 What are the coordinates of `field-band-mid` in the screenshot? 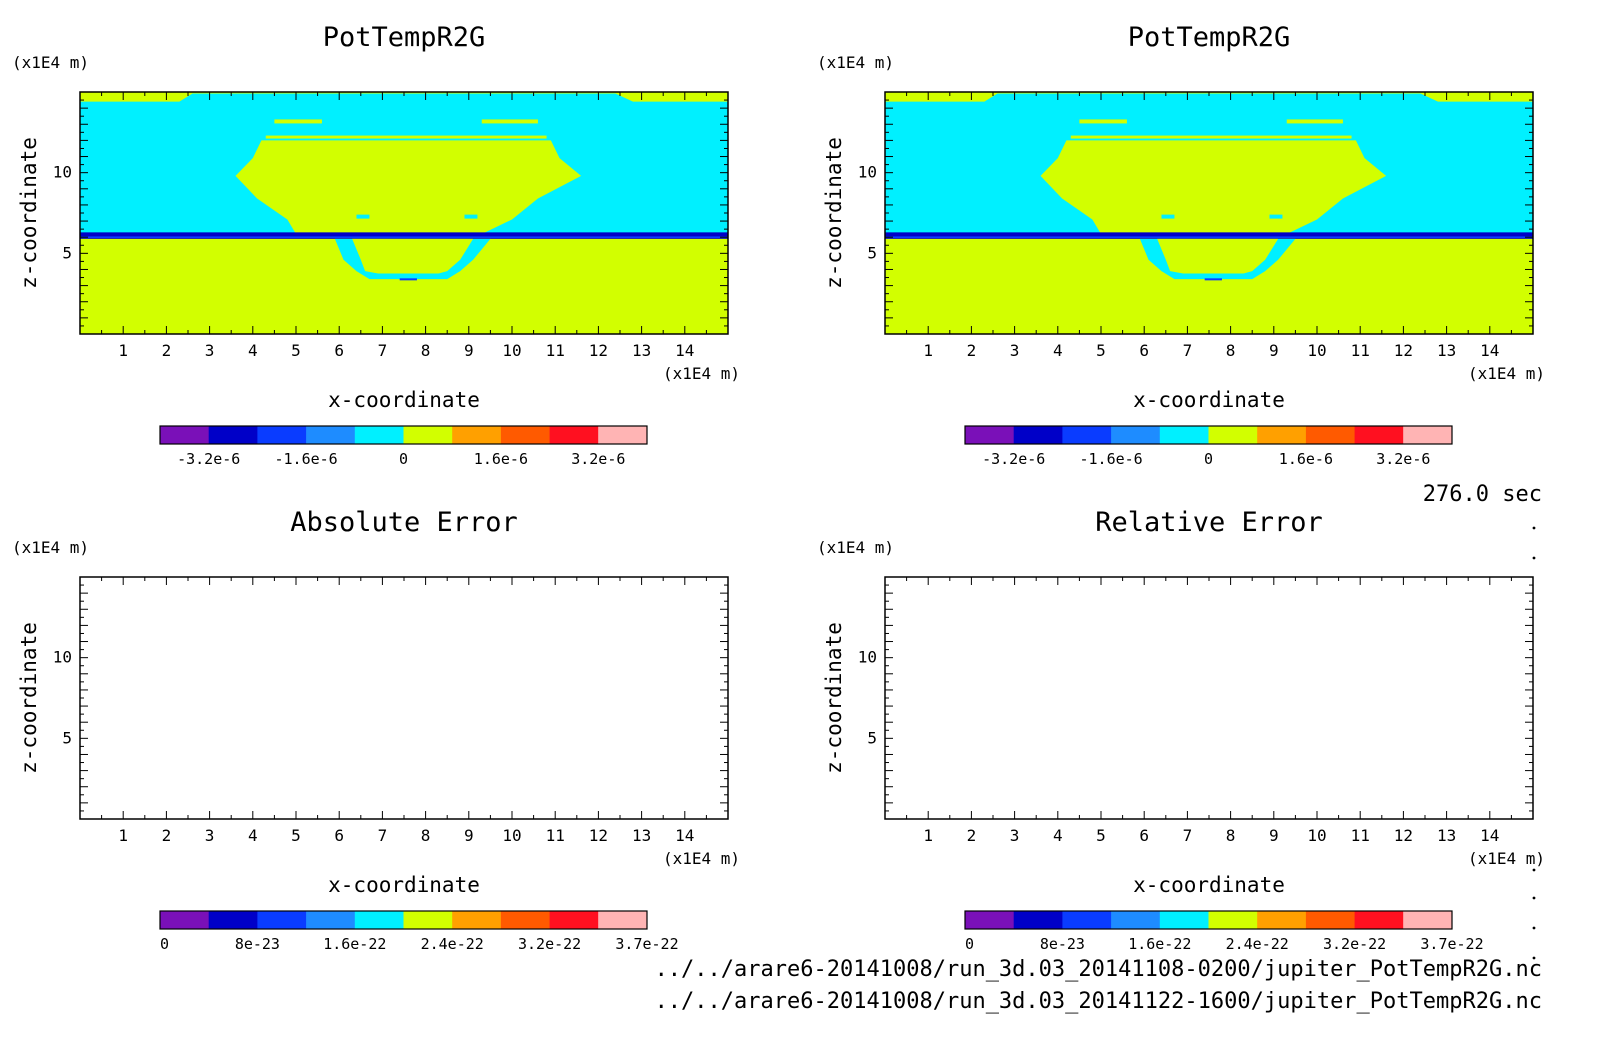 It's located at (404, 237).